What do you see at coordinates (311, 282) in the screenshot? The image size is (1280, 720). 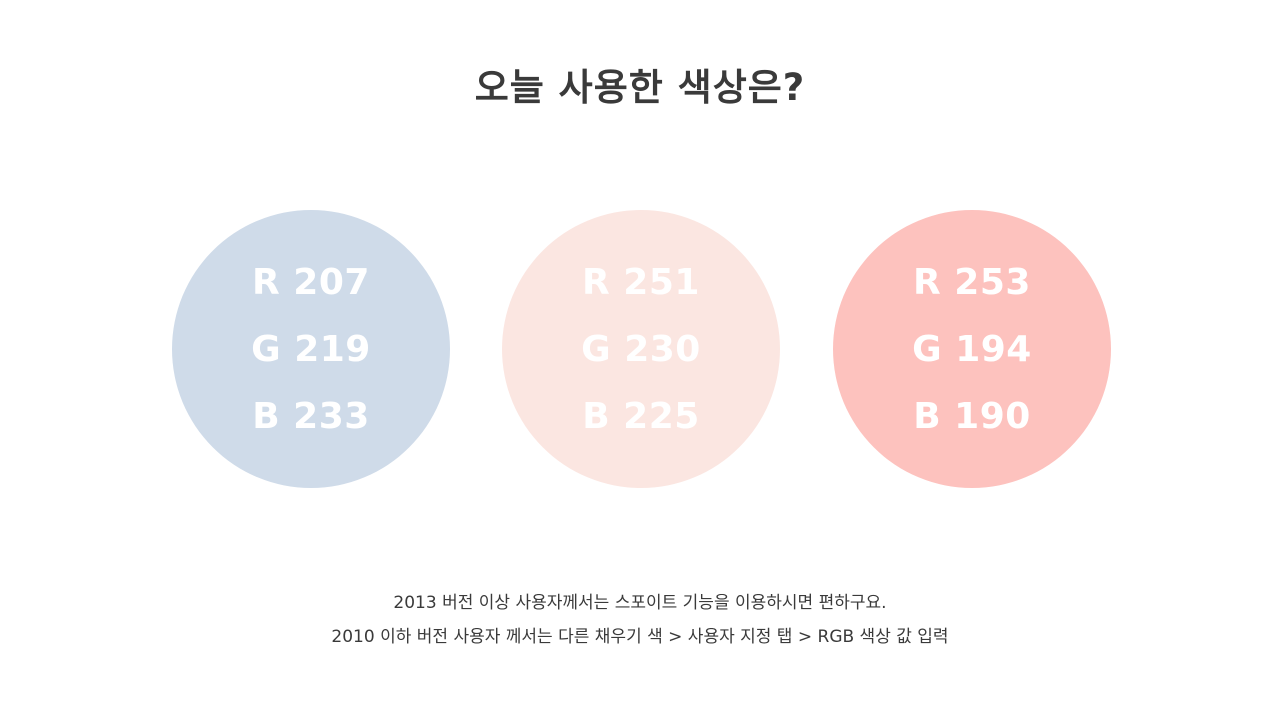 I see `red-value: R 207` at bounding box center [311, 282].